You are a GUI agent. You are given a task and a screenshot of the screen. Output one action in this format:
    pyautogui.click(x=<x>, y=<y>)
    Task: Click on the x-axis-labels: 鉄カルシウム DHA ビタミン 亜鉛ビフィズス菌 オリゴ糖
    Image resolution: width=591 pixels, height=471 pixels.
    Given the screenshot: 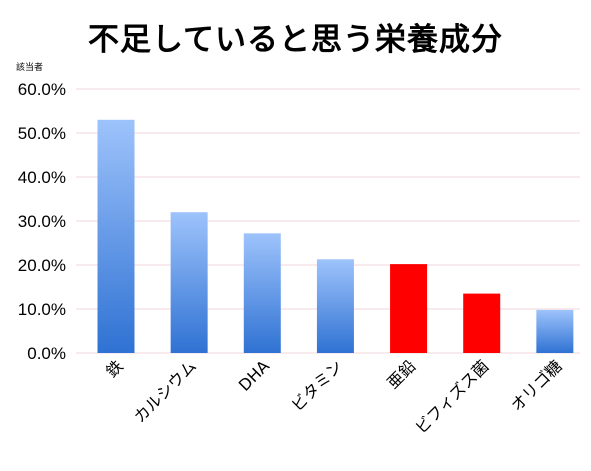 What is the action you would take?
    pyautogui.click(x=334, y=396)
    